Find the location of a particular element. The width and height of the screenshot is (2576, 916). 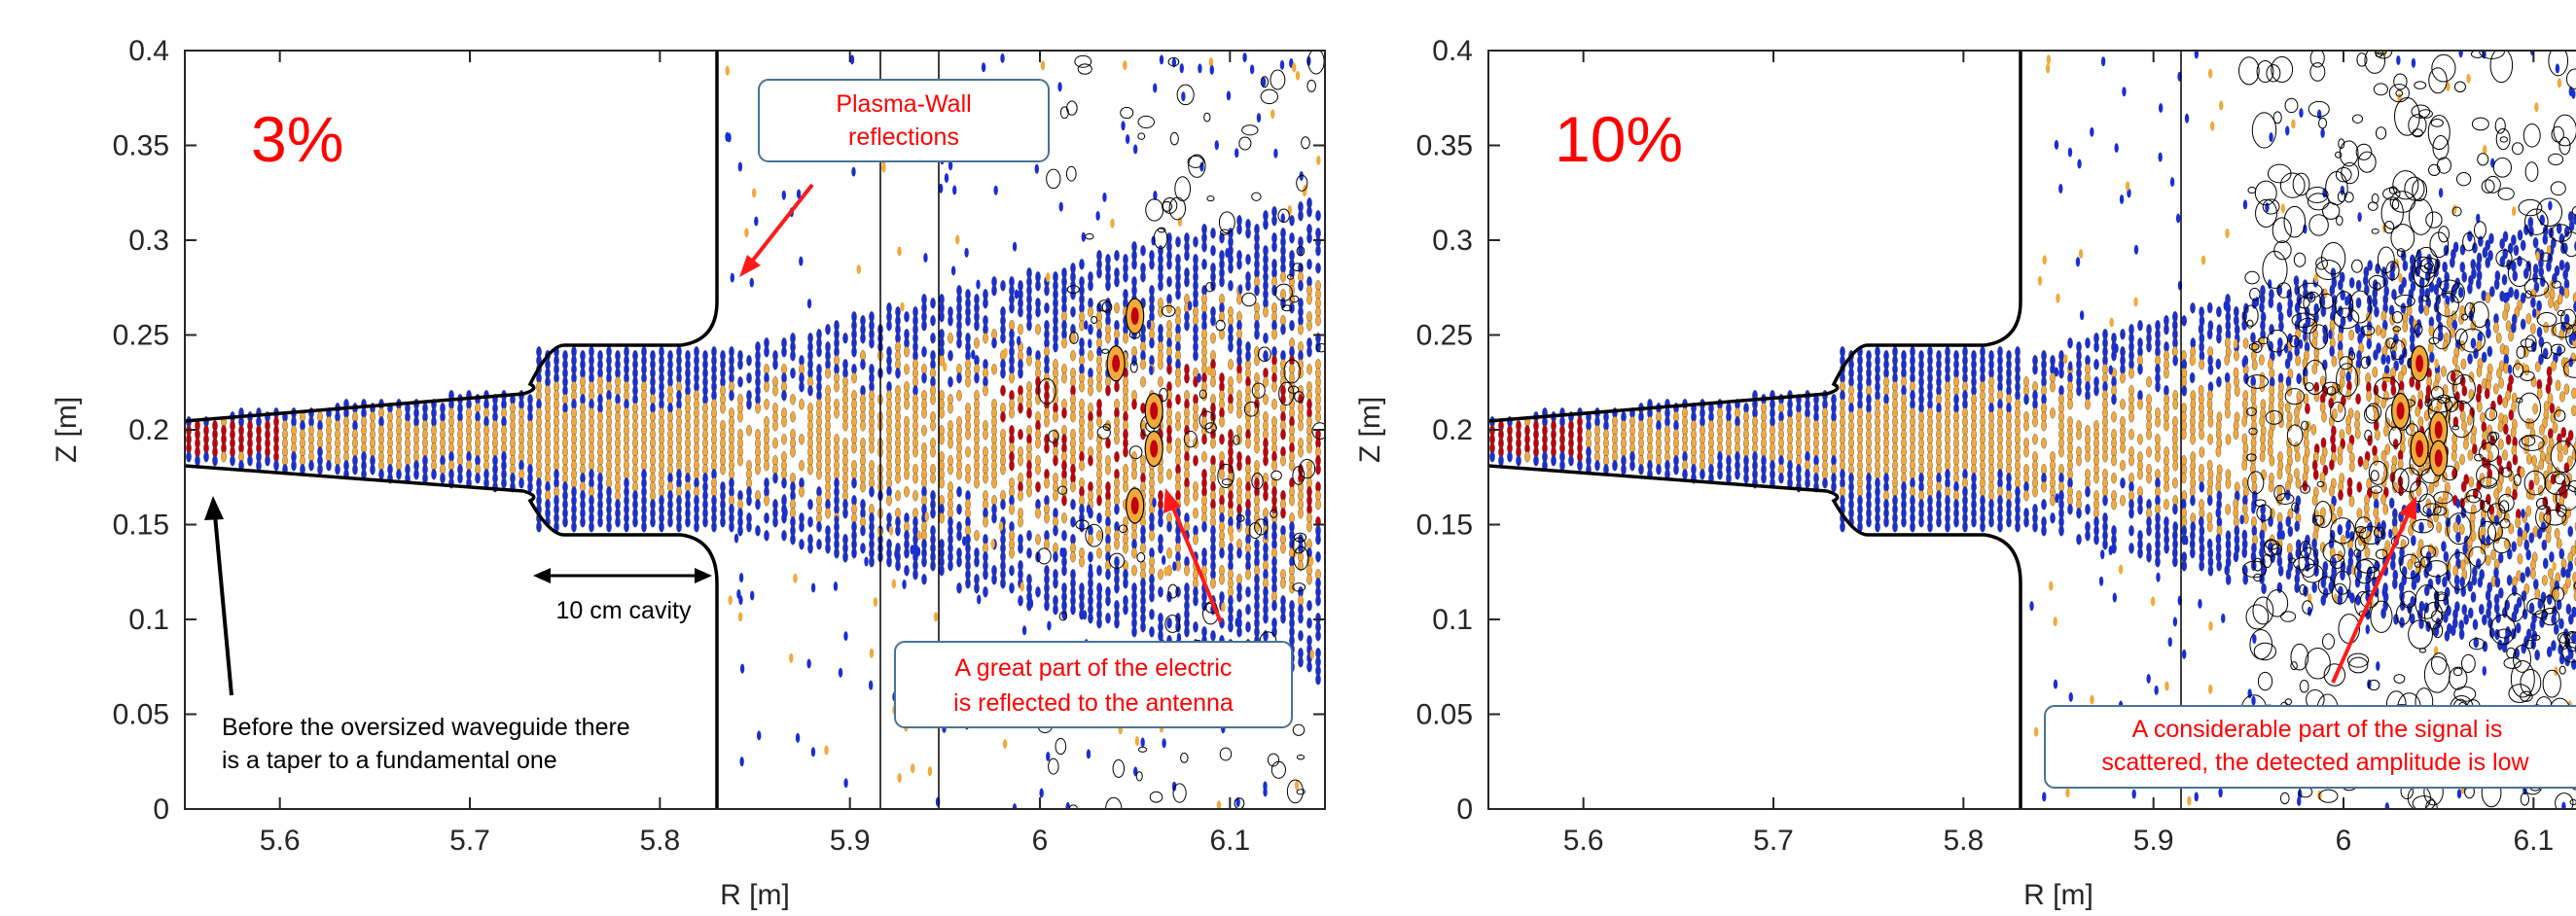

y-tick-label: 0.3 is located at coordinates (148, 241).